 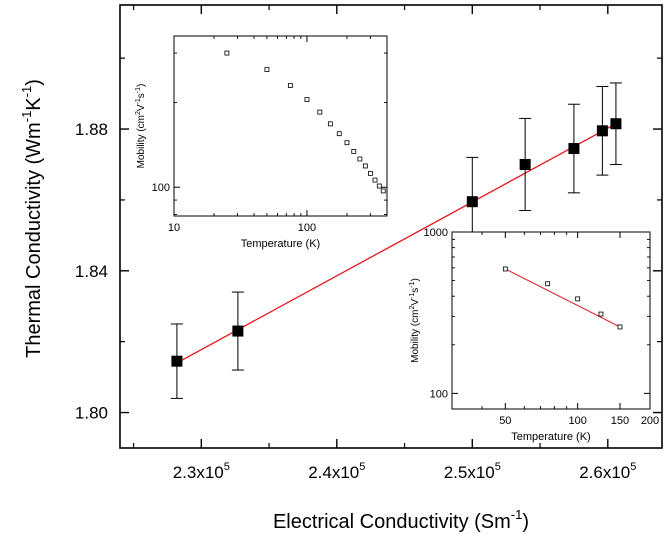 What do you see at coordinates (34, 82) in the screenshot?
I see `y-axis-label-end: )` at bounding box center [34, 82].